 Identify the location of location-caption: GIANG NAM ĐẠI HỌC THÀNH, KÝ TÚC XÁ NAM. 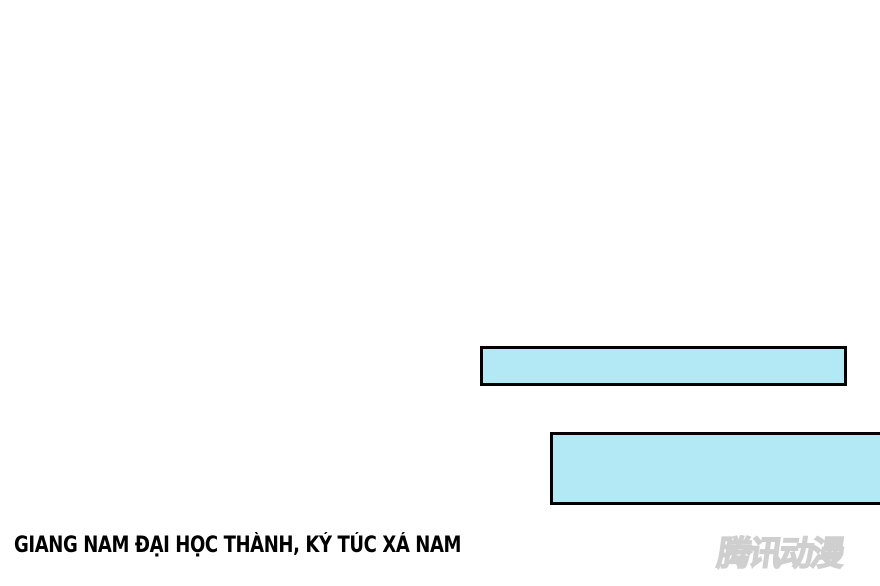
(238, 545).